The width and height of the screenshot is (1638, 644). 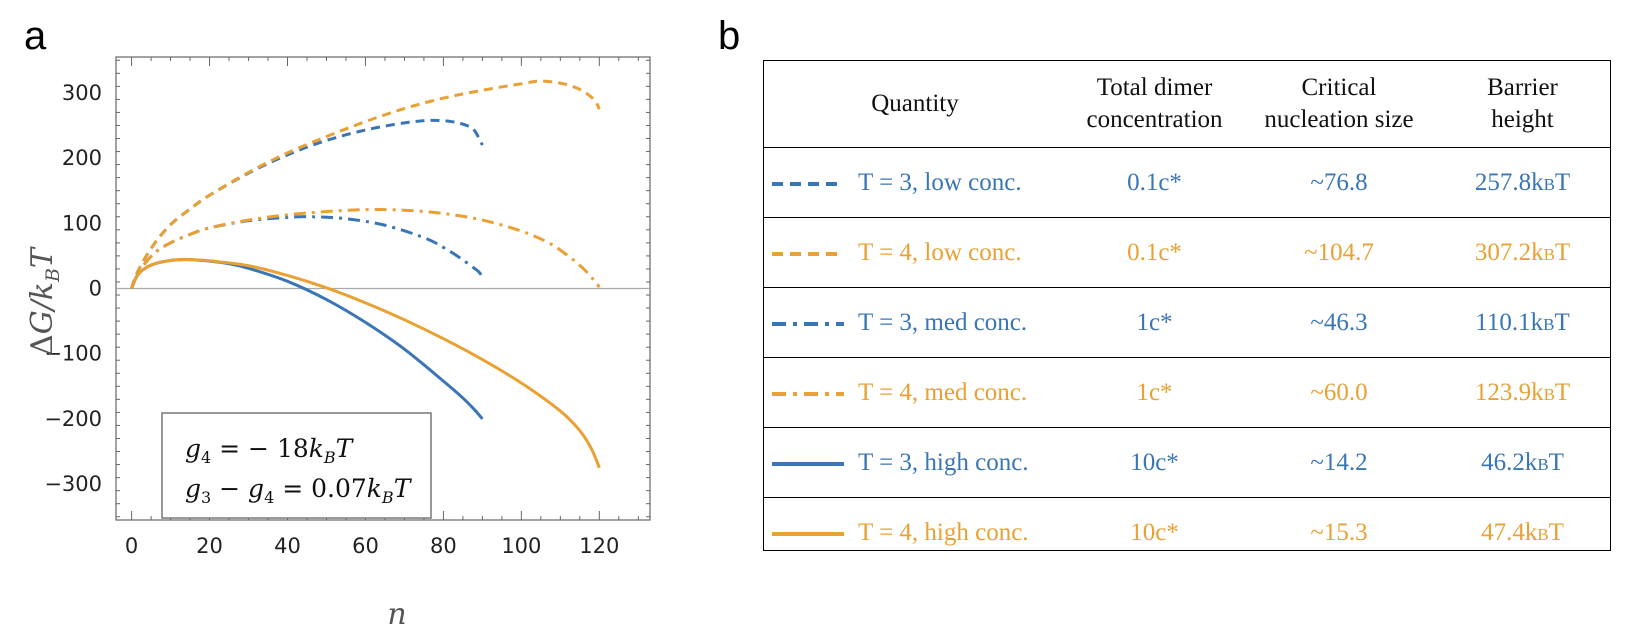 What do you see at coordinates (443, 546) in the screenshot?
I see `x-tick-label: 80` at bounding box center [443, 546].